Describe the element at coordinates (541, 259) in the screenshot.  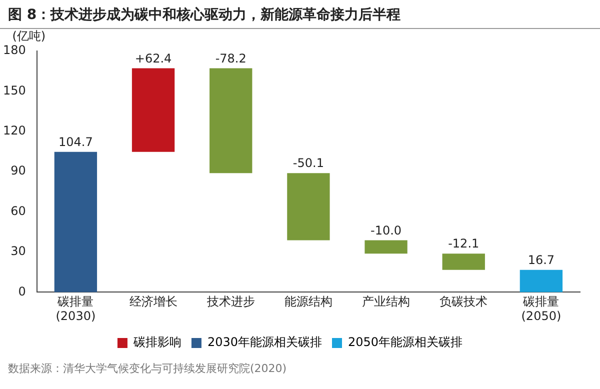
I see `data-label: 16.7` at that location.